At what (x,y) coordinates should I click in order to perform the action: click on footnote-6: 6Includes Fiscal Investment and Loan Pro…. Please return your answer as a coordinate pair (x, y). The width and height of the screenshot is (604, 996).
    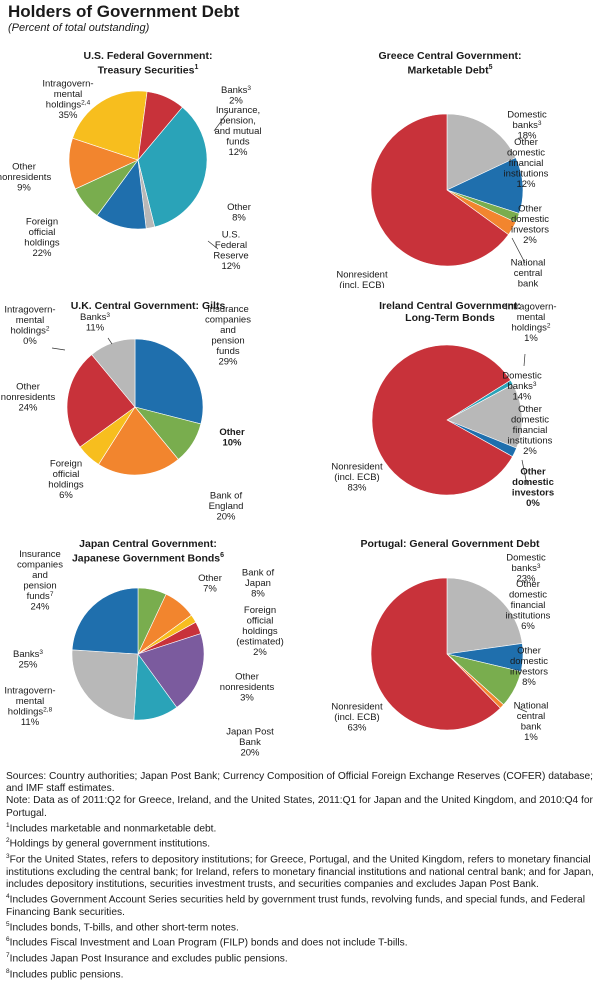
    Looking at the image, I should click on (303, 942).